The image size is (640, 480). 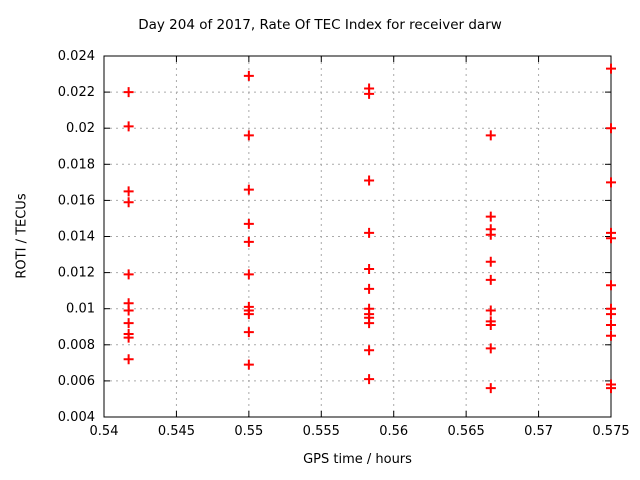 What do you see at coordinates (76, 417) in the screenshot?
I see `y-tick-label: 0.004` at bounding box center [76, 417].